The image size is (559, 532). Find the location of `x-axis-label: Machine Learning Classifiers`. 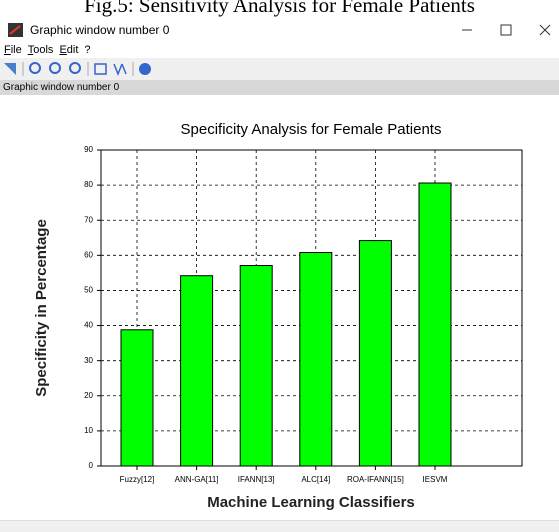

x-axis-label: Machine Learning Classifiers is located at coordinates (311, 502).